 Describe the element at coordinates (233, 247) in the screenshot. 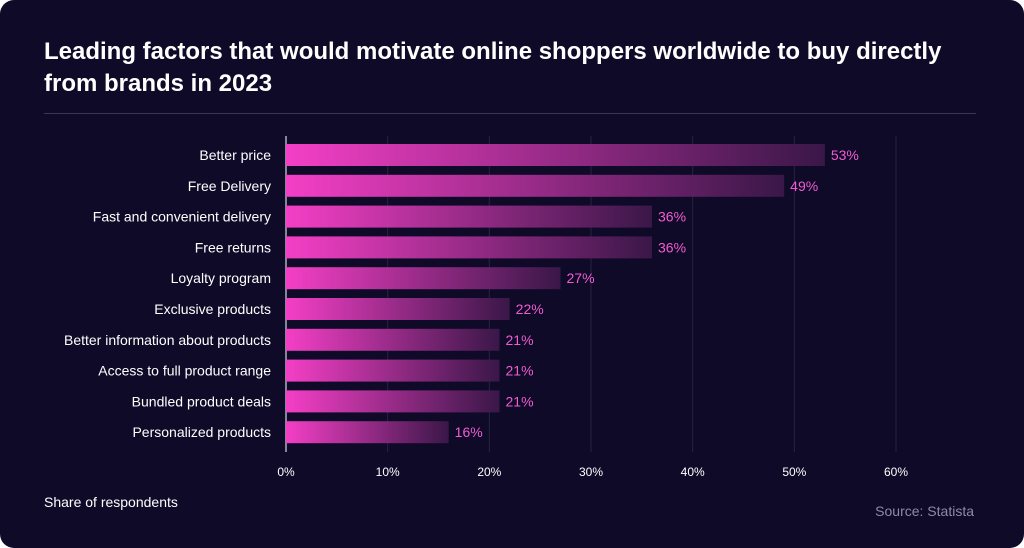

I see `category-label: Free returns` at that location.